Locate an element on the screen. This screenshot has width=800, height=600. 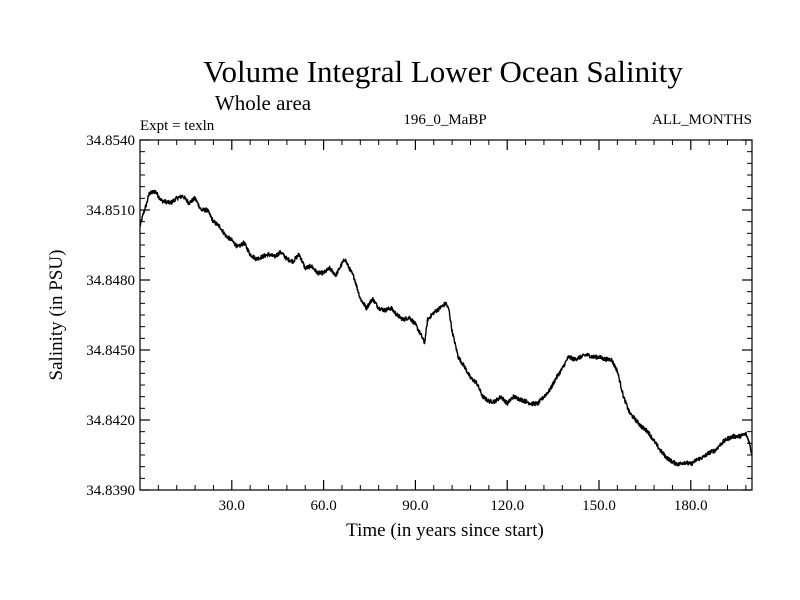
y-tick-label: 34.8390 is located at coordinates (110, 491).